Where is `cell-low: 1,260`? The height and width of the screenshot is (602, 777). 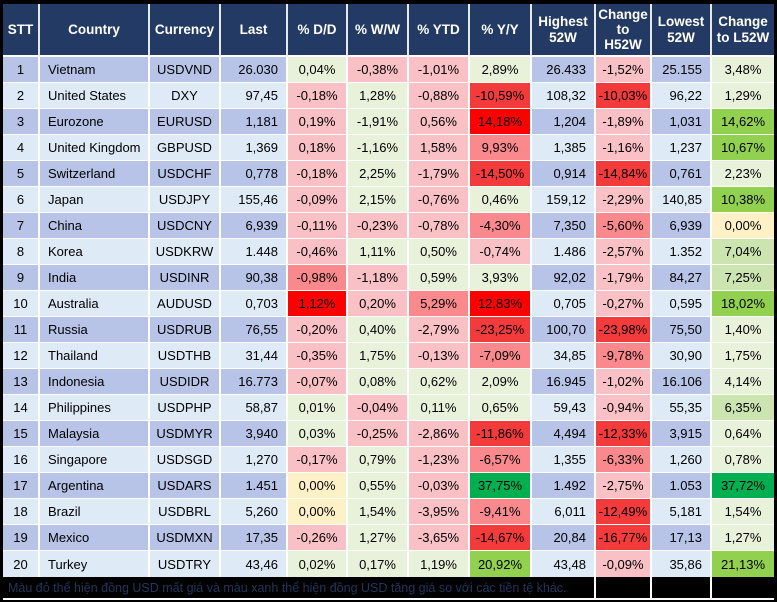
cell-low: 1,260 is located at coordinates (682, 460).